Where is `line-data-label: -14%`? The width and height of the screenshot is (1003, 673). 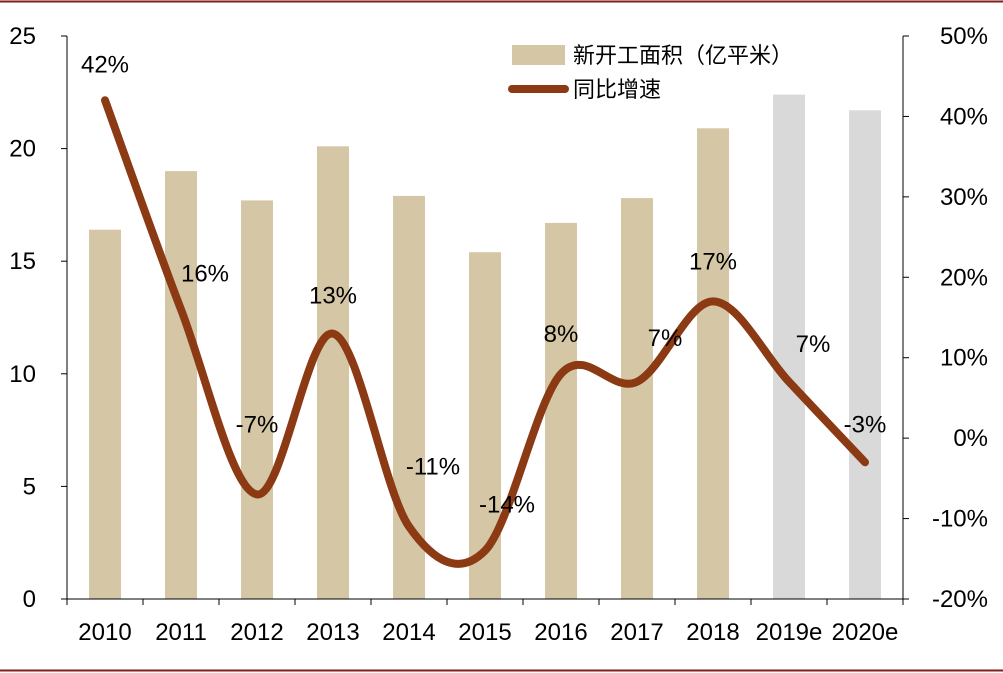 line-data-label: -14% is located at coordinates (507, 505).